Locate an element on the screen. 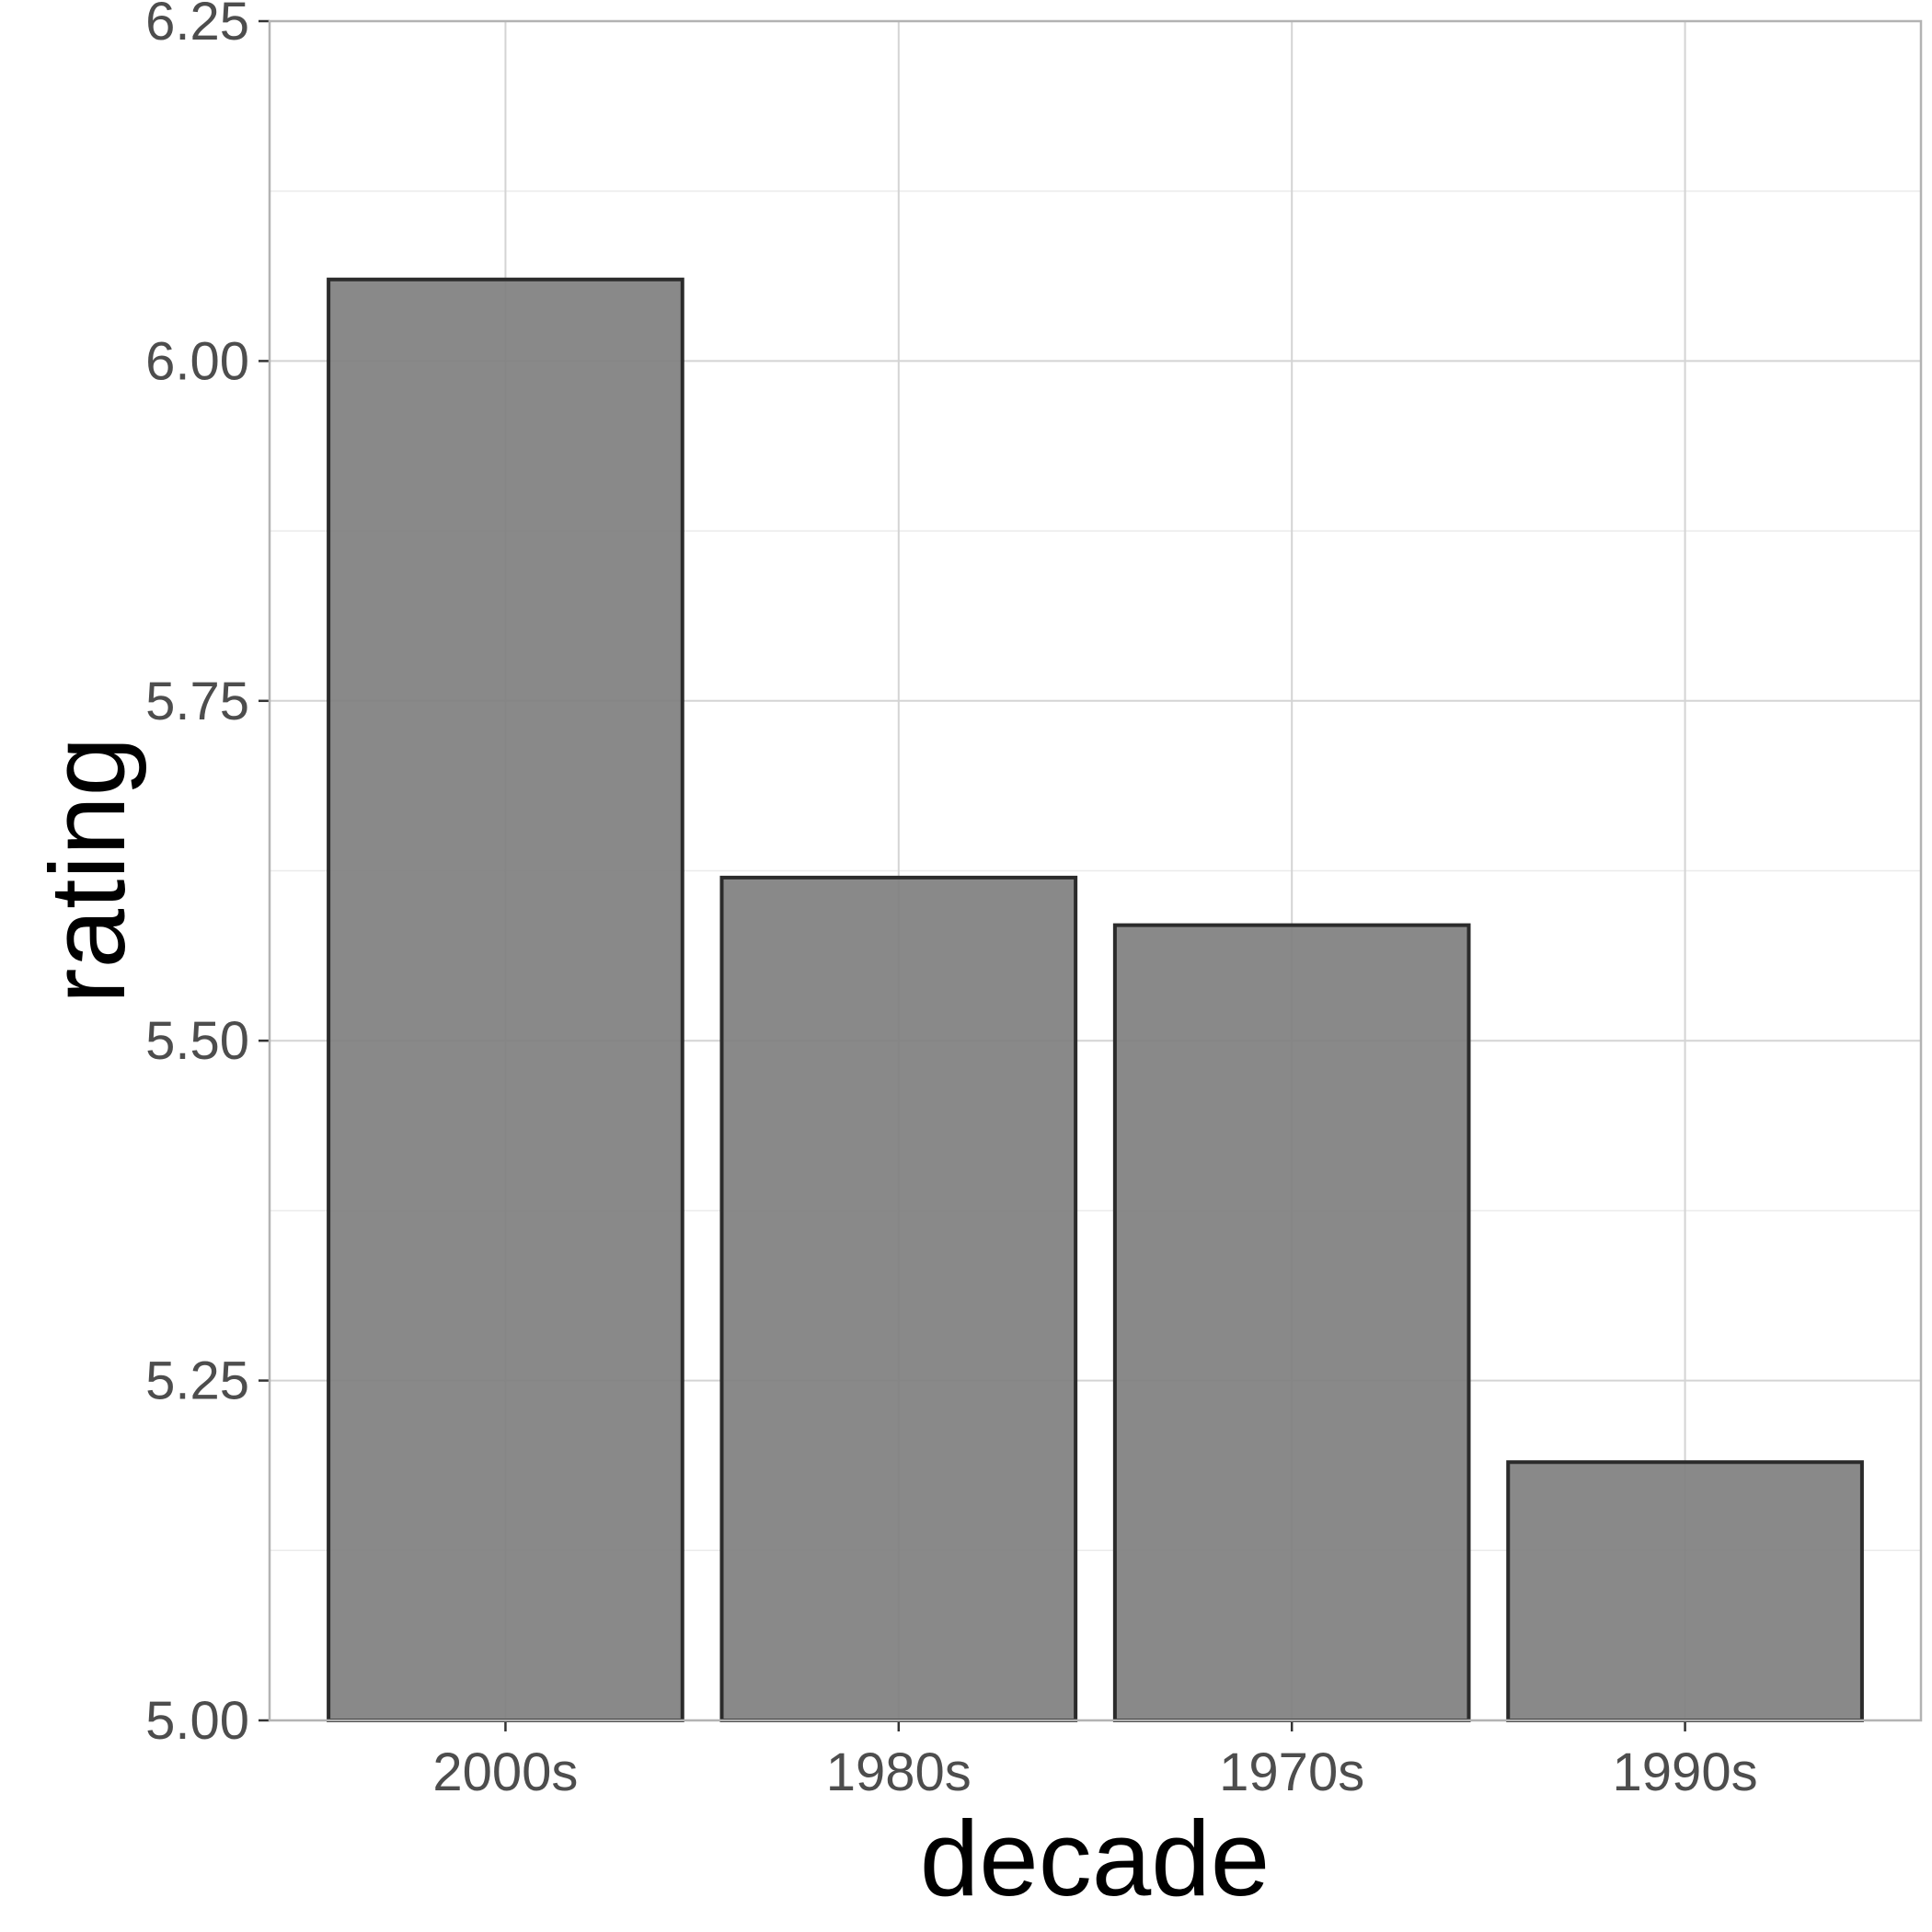 Image resolution: width=1932 pixels, height=1932 pixels. y-tick-label: 5.75 is located at coordinates (197, 701).